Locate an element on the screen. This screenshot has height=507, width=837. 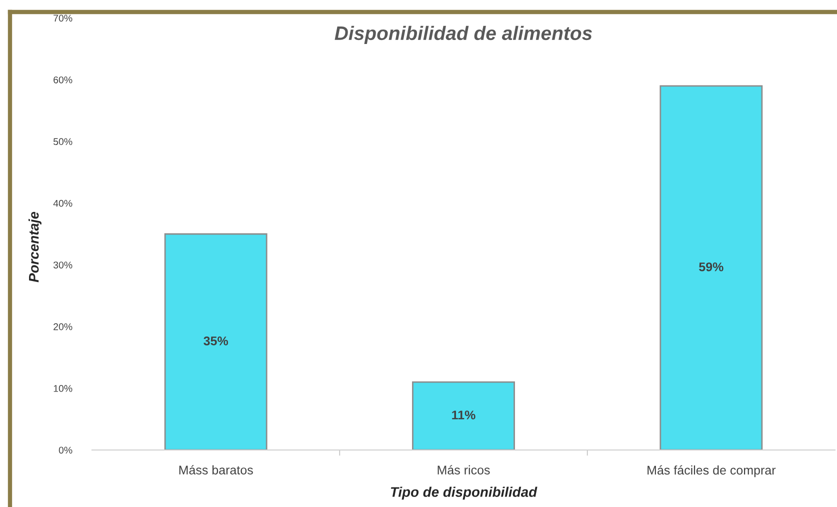
x-tick-label: Más ricos is located at coordinates (464, 469).